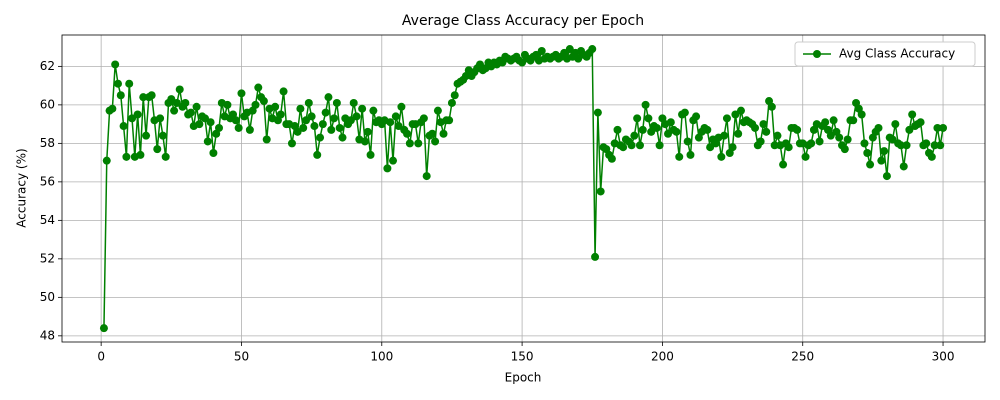 The width and height of the screenshot is (1000, 400). I want to click on legend-marker, so click(817, 54).